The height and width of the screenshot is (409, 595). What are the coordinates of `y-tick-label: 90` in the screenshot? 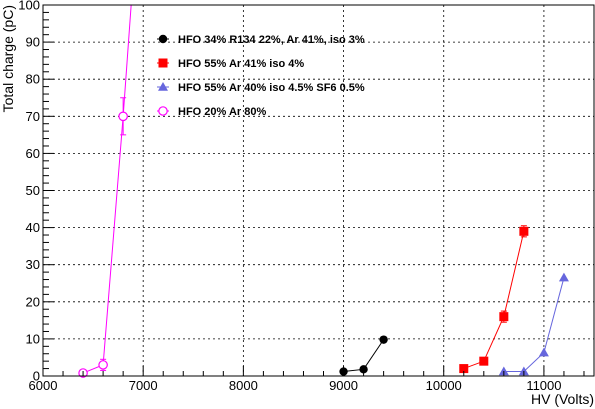 It's located at (33, 42).